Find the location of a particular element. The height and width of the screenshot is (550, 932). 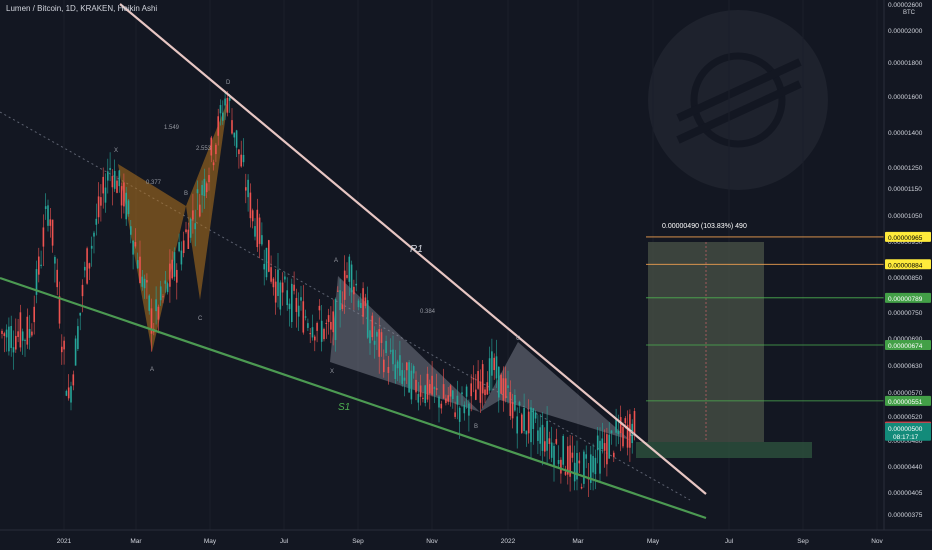

ratio-label: 0.377 is located at coordinates (154, 183).